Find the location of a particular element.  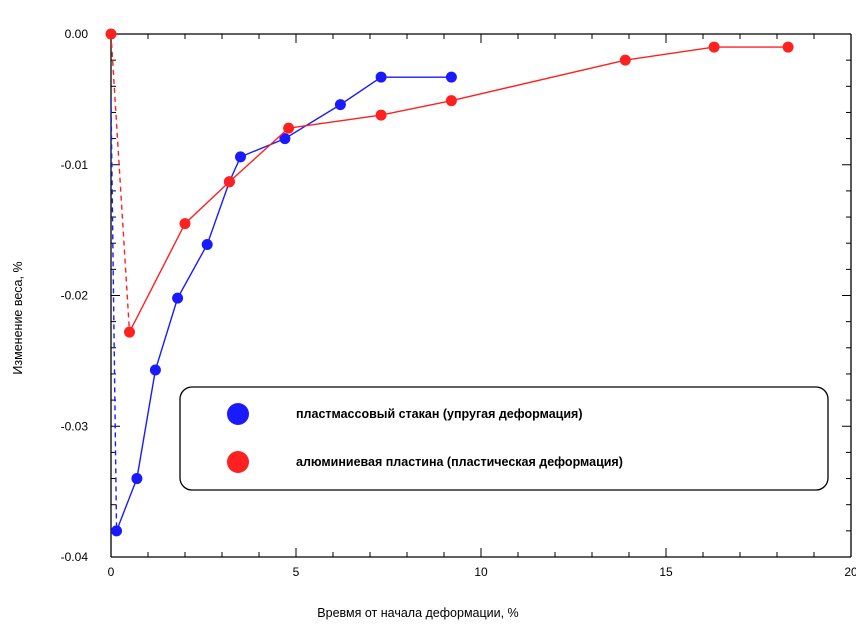

y-tick-label: -0.02 is located at coordinates (75, 296).